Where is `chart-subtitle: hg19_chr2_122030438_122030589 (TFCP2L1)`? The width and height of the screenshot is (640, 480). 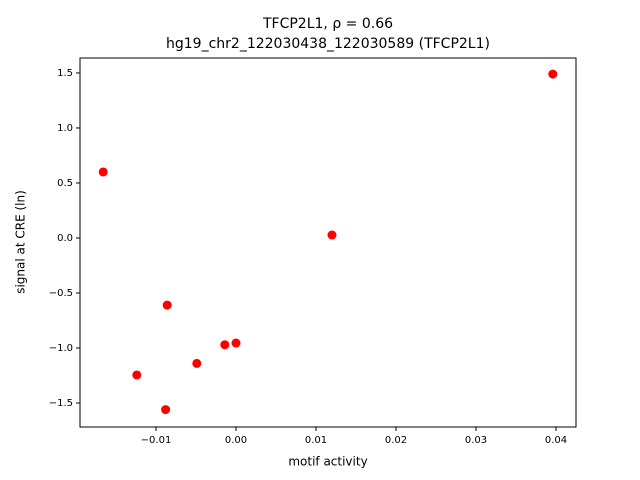
chart-subtitle: hg19_chr2_122030438_122030589 (TFCP2L1) is located at coordinates (328, 44).